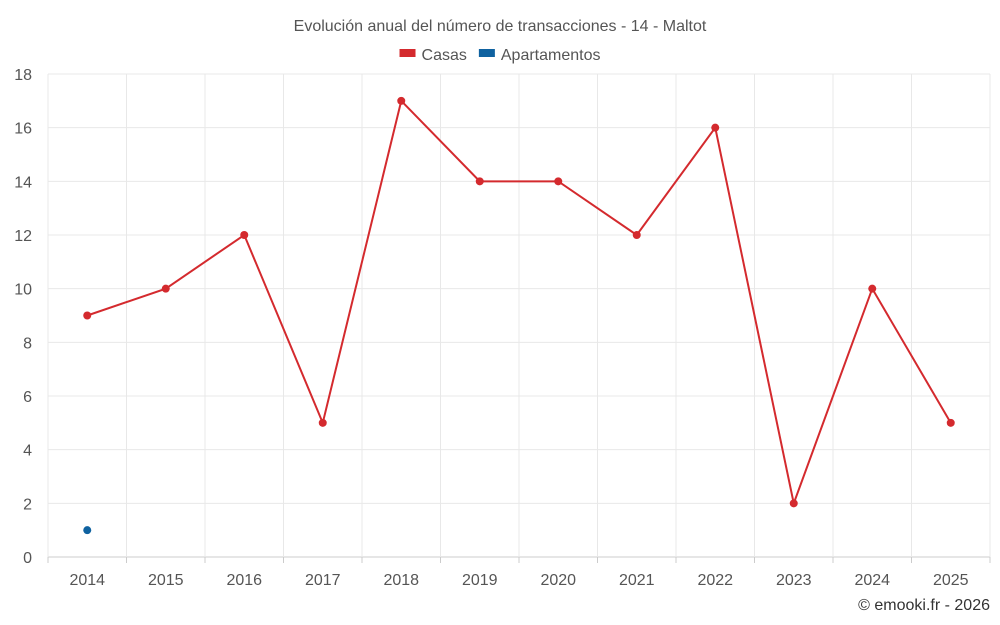 This screenshot has height=625, width=1000. Describe the element at coordinates (401, 580) in the screenshot. I see `x-tick-label: 2018` at that location.